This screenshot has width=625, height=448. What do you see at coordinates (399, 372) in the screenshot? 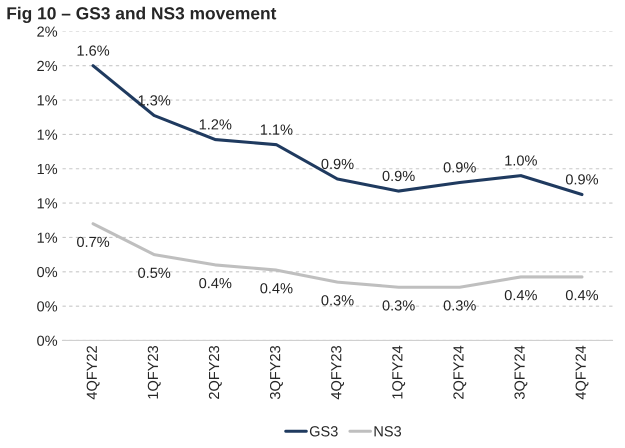
I see `x-tick-label: 1QFY24` at bounding box center [399, 372].